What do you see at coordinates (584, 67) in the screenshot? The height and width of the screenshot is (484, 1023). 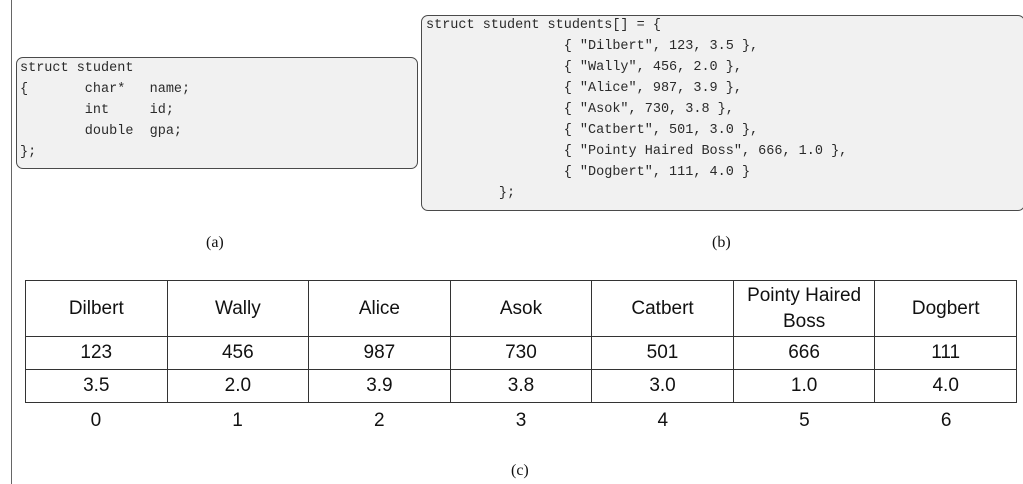 I see `array-line-3: { ″Wally″, 456, 2.0 },` at bounding box center [584, 67].